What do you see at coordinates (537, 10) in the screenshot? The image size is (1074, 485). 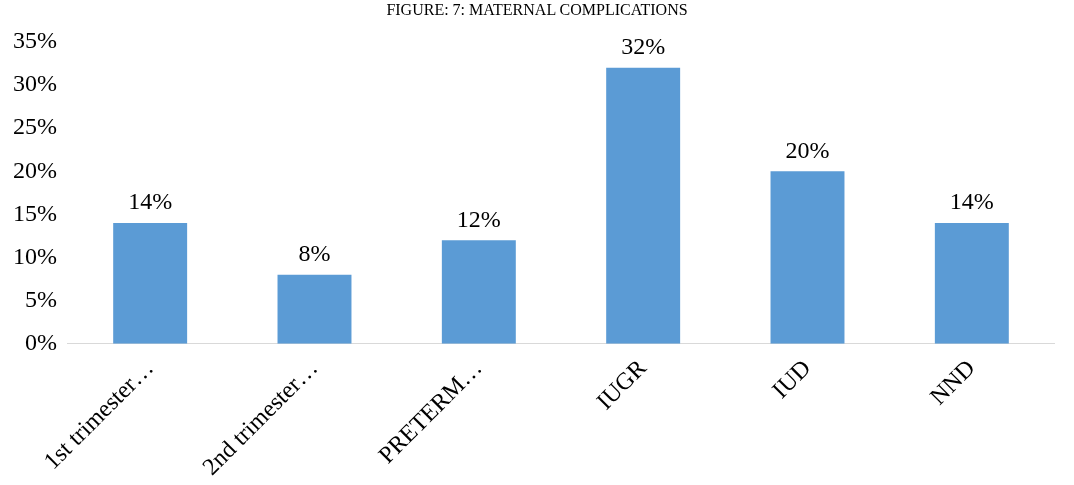 I see `chart-title: FIGURE: 7: MATERNAL COMPLICATIONS` at bounding box center [537, 10].